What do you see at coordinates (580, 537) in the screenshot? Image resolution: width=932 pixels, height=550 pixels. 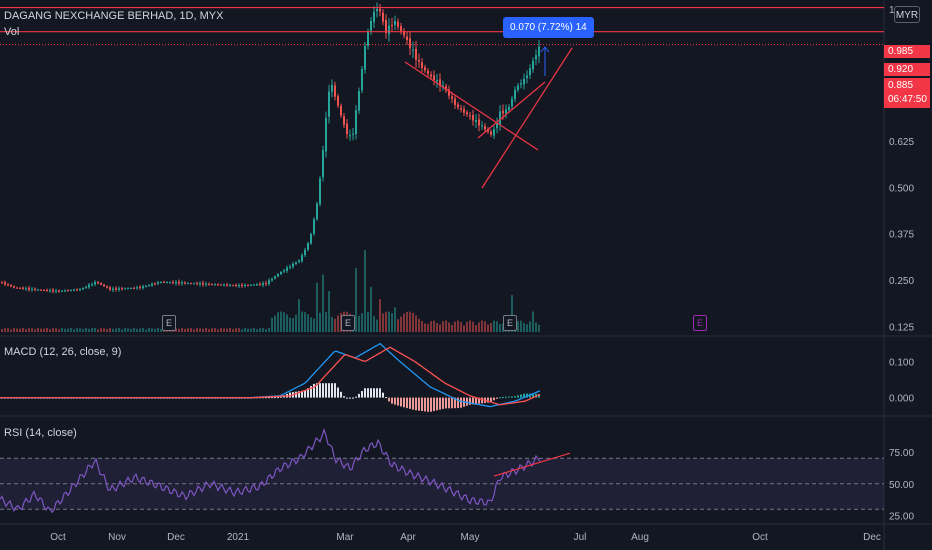 I see `time-axis-label: Jul` at bounding box center [580, 537].